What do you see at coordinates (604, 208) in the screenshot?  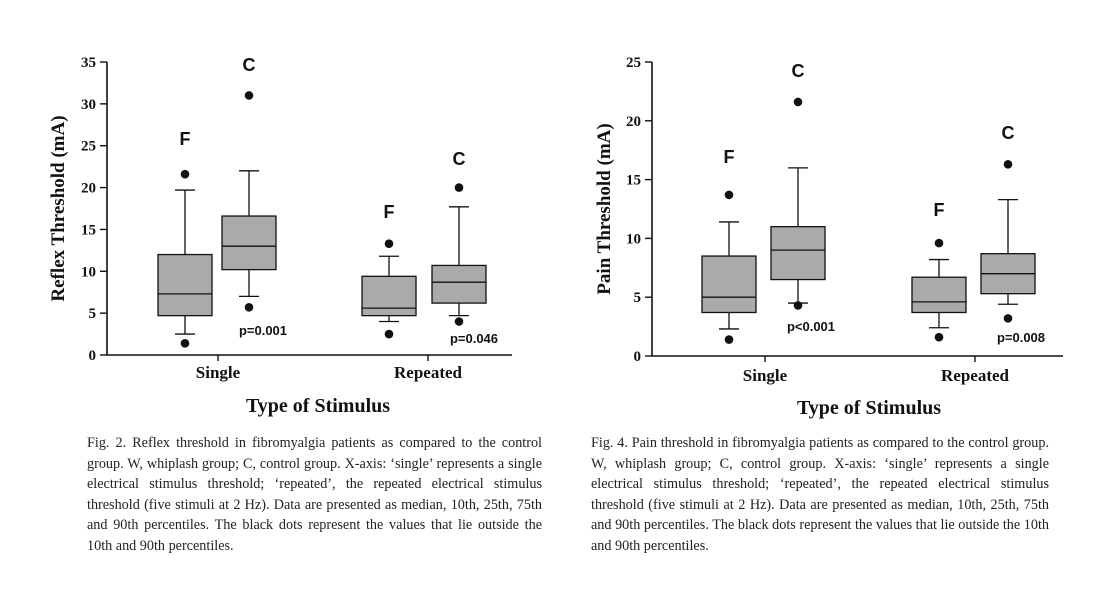 I see `y-axis-title: Pain Threshold (mA)` at bounding box center [604, 208].